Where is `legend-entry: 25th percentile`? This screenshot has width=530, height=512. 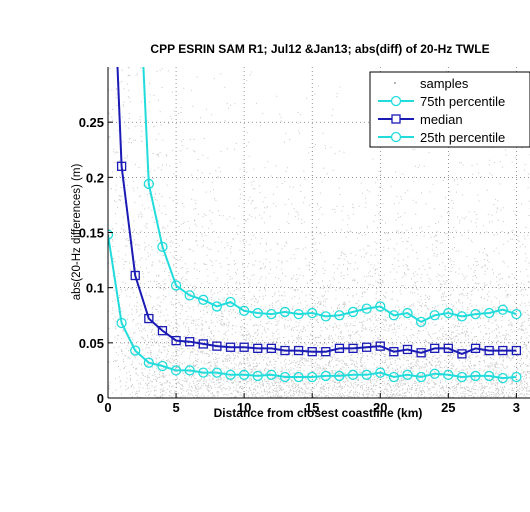
legend-entry: 25th percentile is located at coordinates (441, 137).